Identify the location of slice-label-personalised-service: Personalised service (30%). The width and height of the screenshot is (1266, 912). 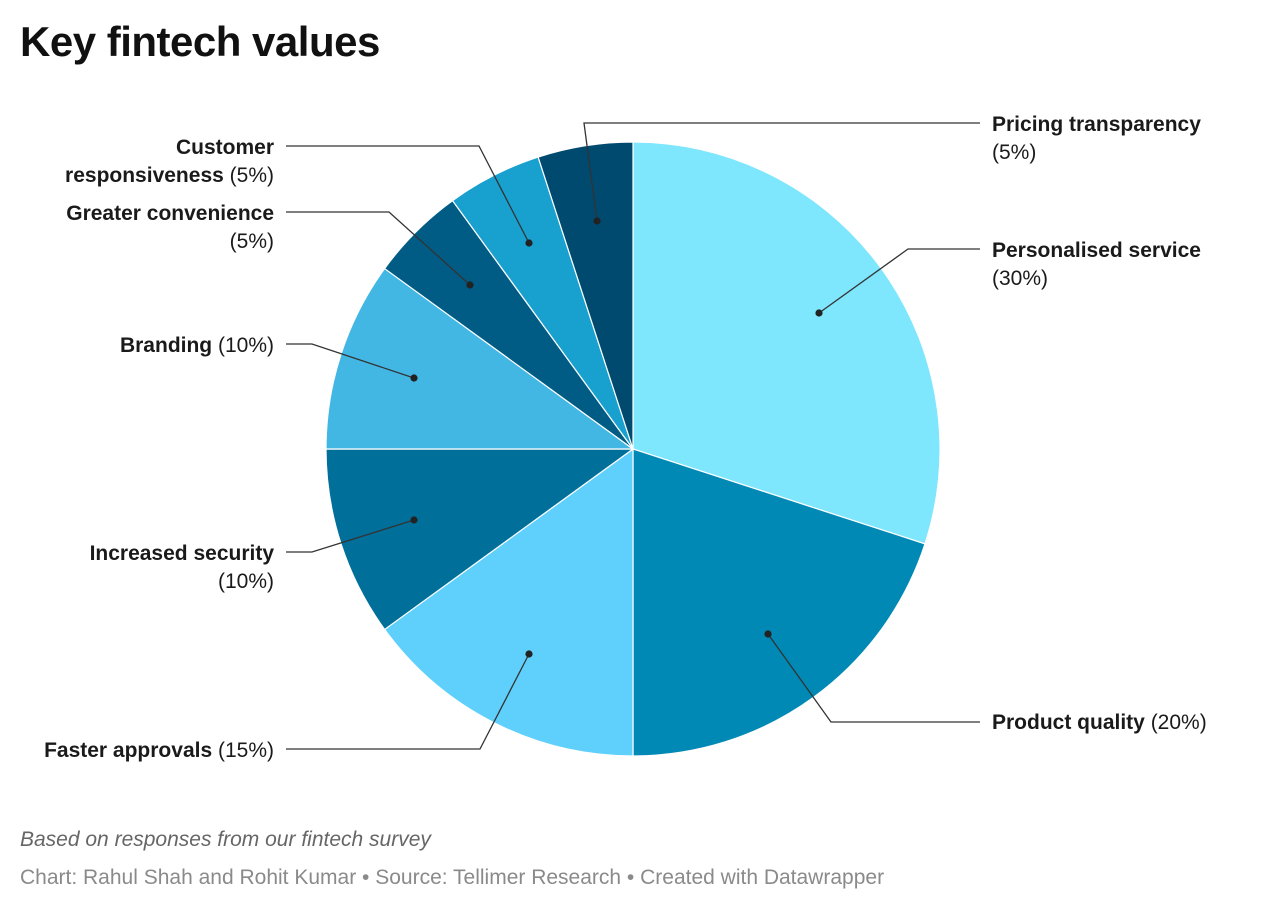
(1096, 264).